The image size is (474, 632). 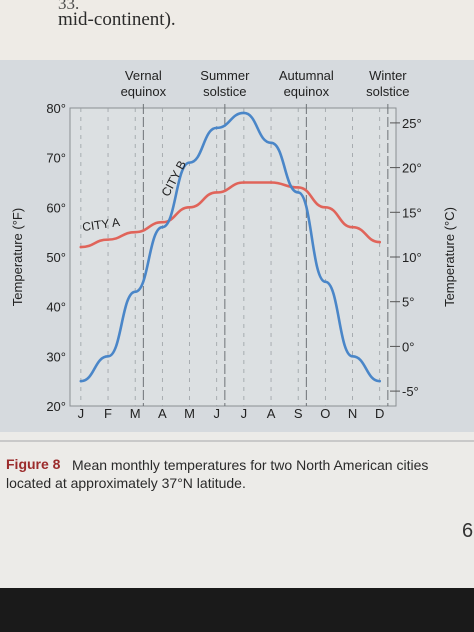 What do you see at coordinates (108, 413) in the screenshot?
I see `month-tick-label: F` at bounding box center [108, 413].